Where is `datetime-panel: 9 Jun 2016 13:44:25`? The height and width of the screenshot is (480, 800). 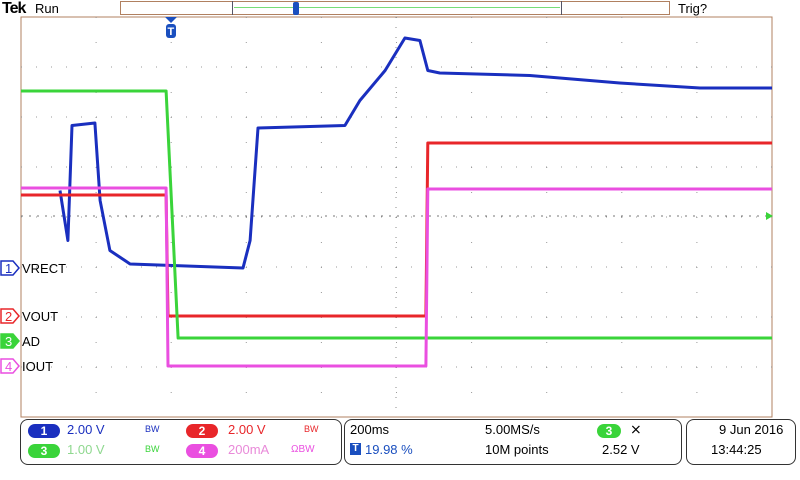
datetime-panel: 9 Jun 2016 13:44:25 is located at coordinates (741, 442).